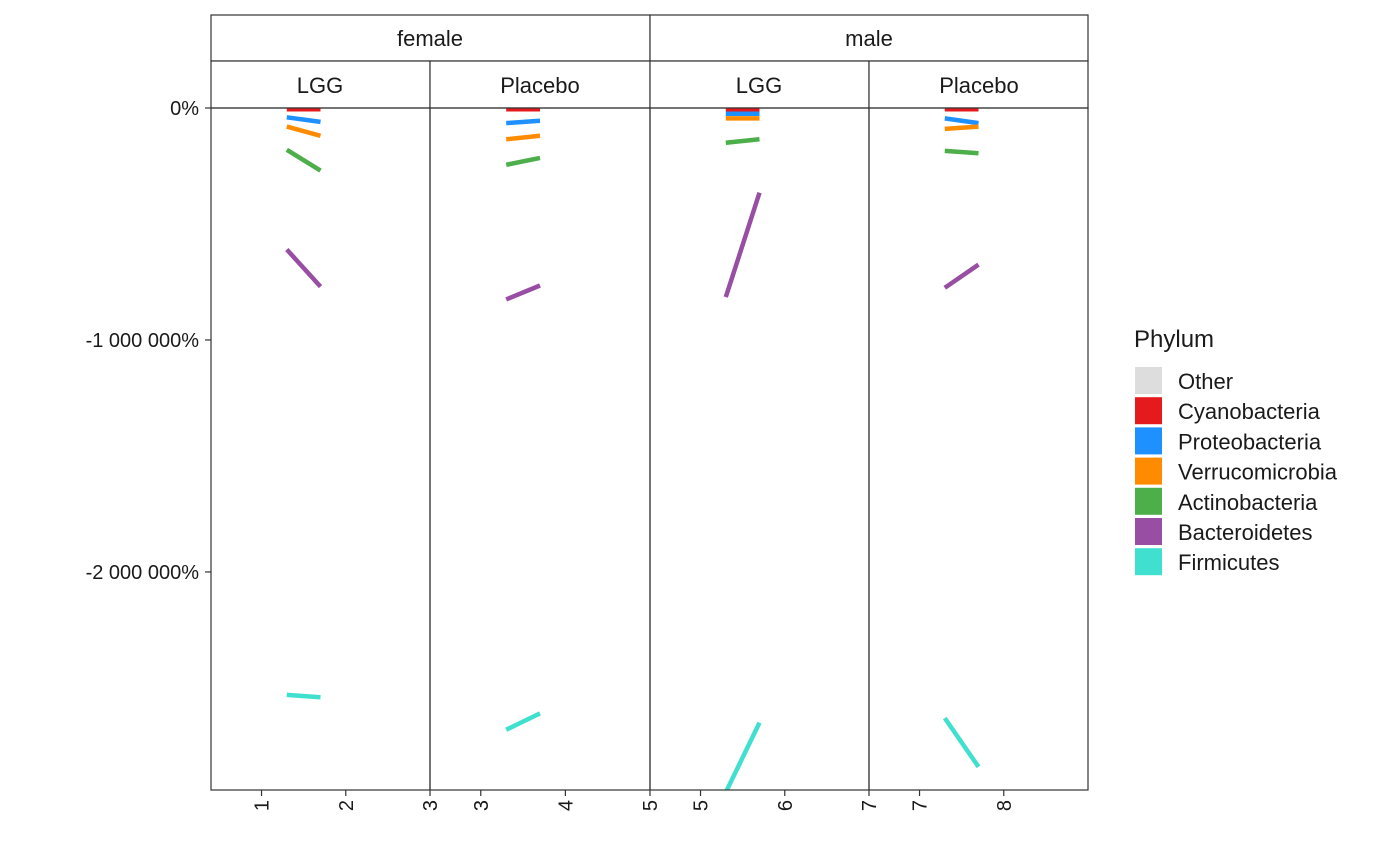  Describe the element at coordinates (634, 800) in the screenshot. I see `x-axes: 1 2 3 3 4 5 5 6 7 7 8` at that location.